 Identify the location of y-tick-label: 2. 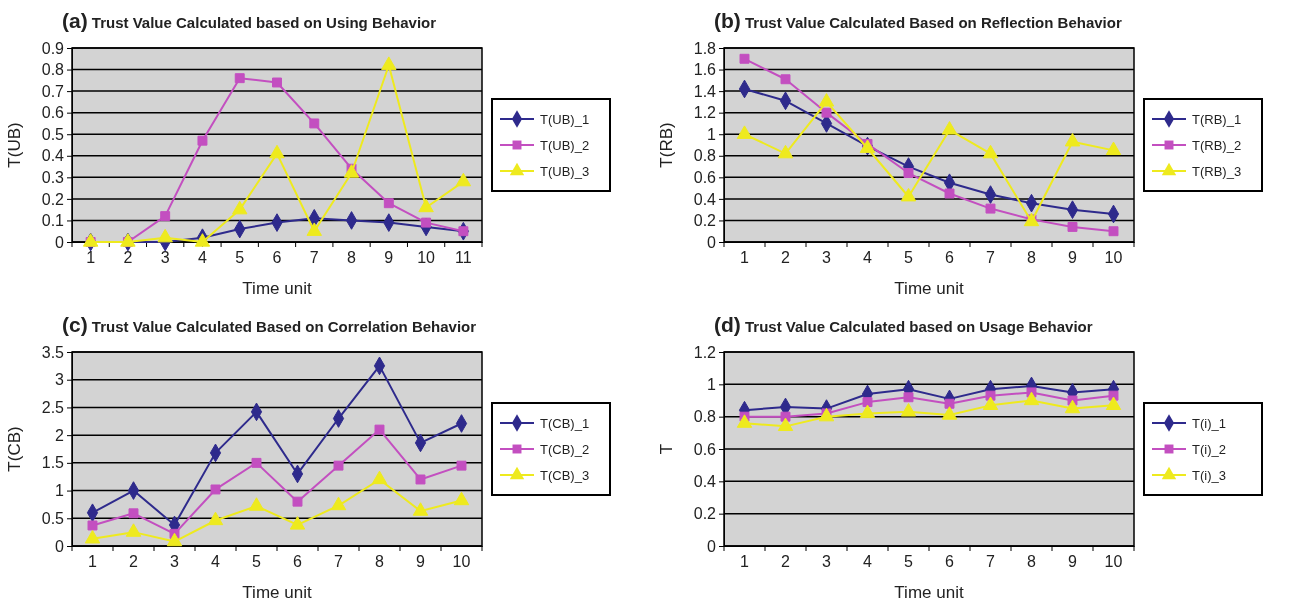
(60, 435).